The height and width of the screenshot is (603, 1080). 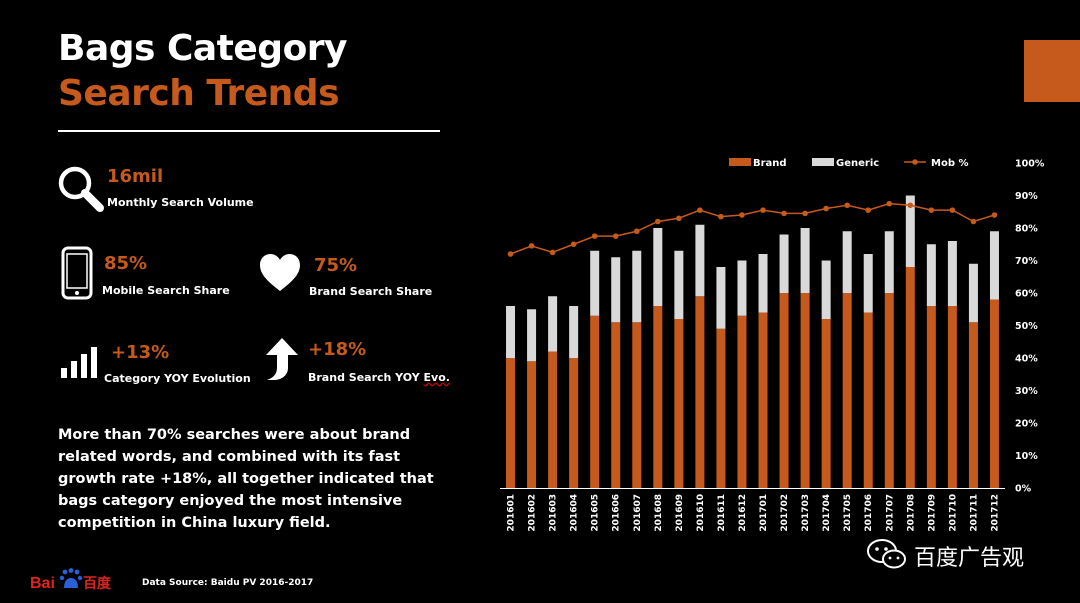 I want to click on page-subtitle: Search Trends, so click(x=199, y=93).